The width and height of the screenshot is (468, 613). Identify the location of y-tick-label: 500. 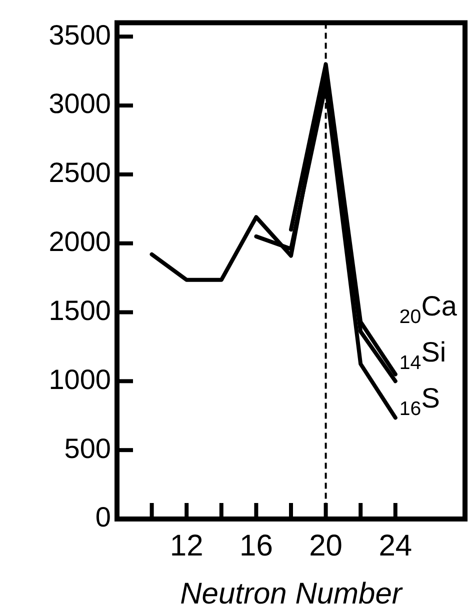
(87, 448).